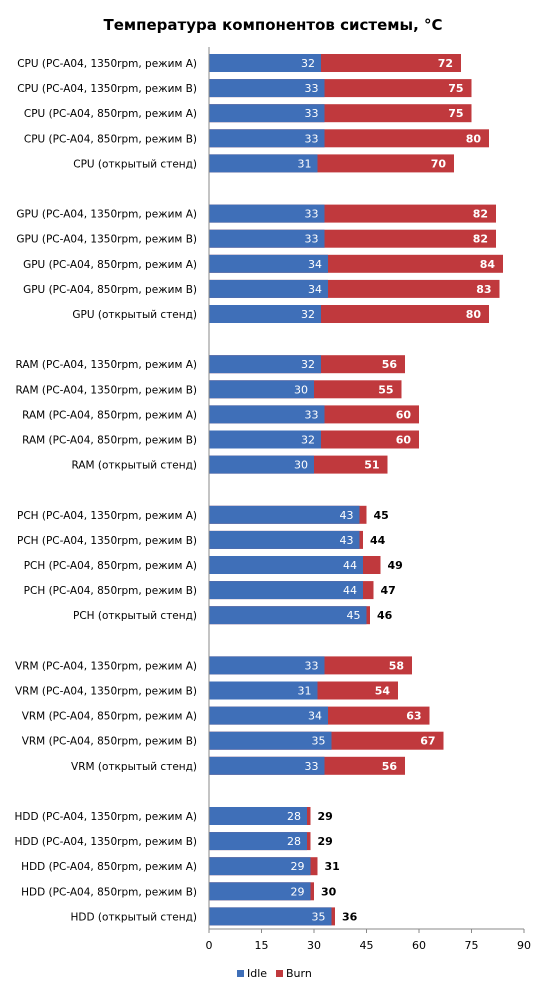 This screenshot has width=547, height=996. Describe the element at coordinates (109, 892) in the screenshot. I see `category-label: HDD (PC-A04, 850rpm, режим B)` at that location.